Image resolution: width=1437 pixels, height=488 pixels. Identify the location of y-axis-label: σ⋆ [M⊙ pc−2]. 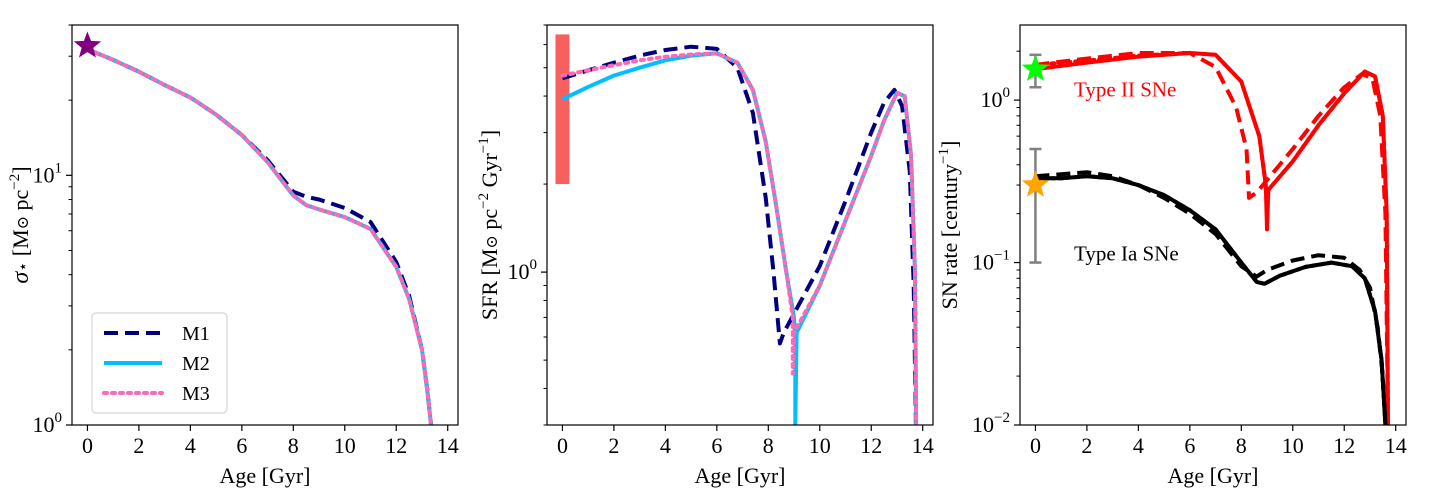
(20, 224).